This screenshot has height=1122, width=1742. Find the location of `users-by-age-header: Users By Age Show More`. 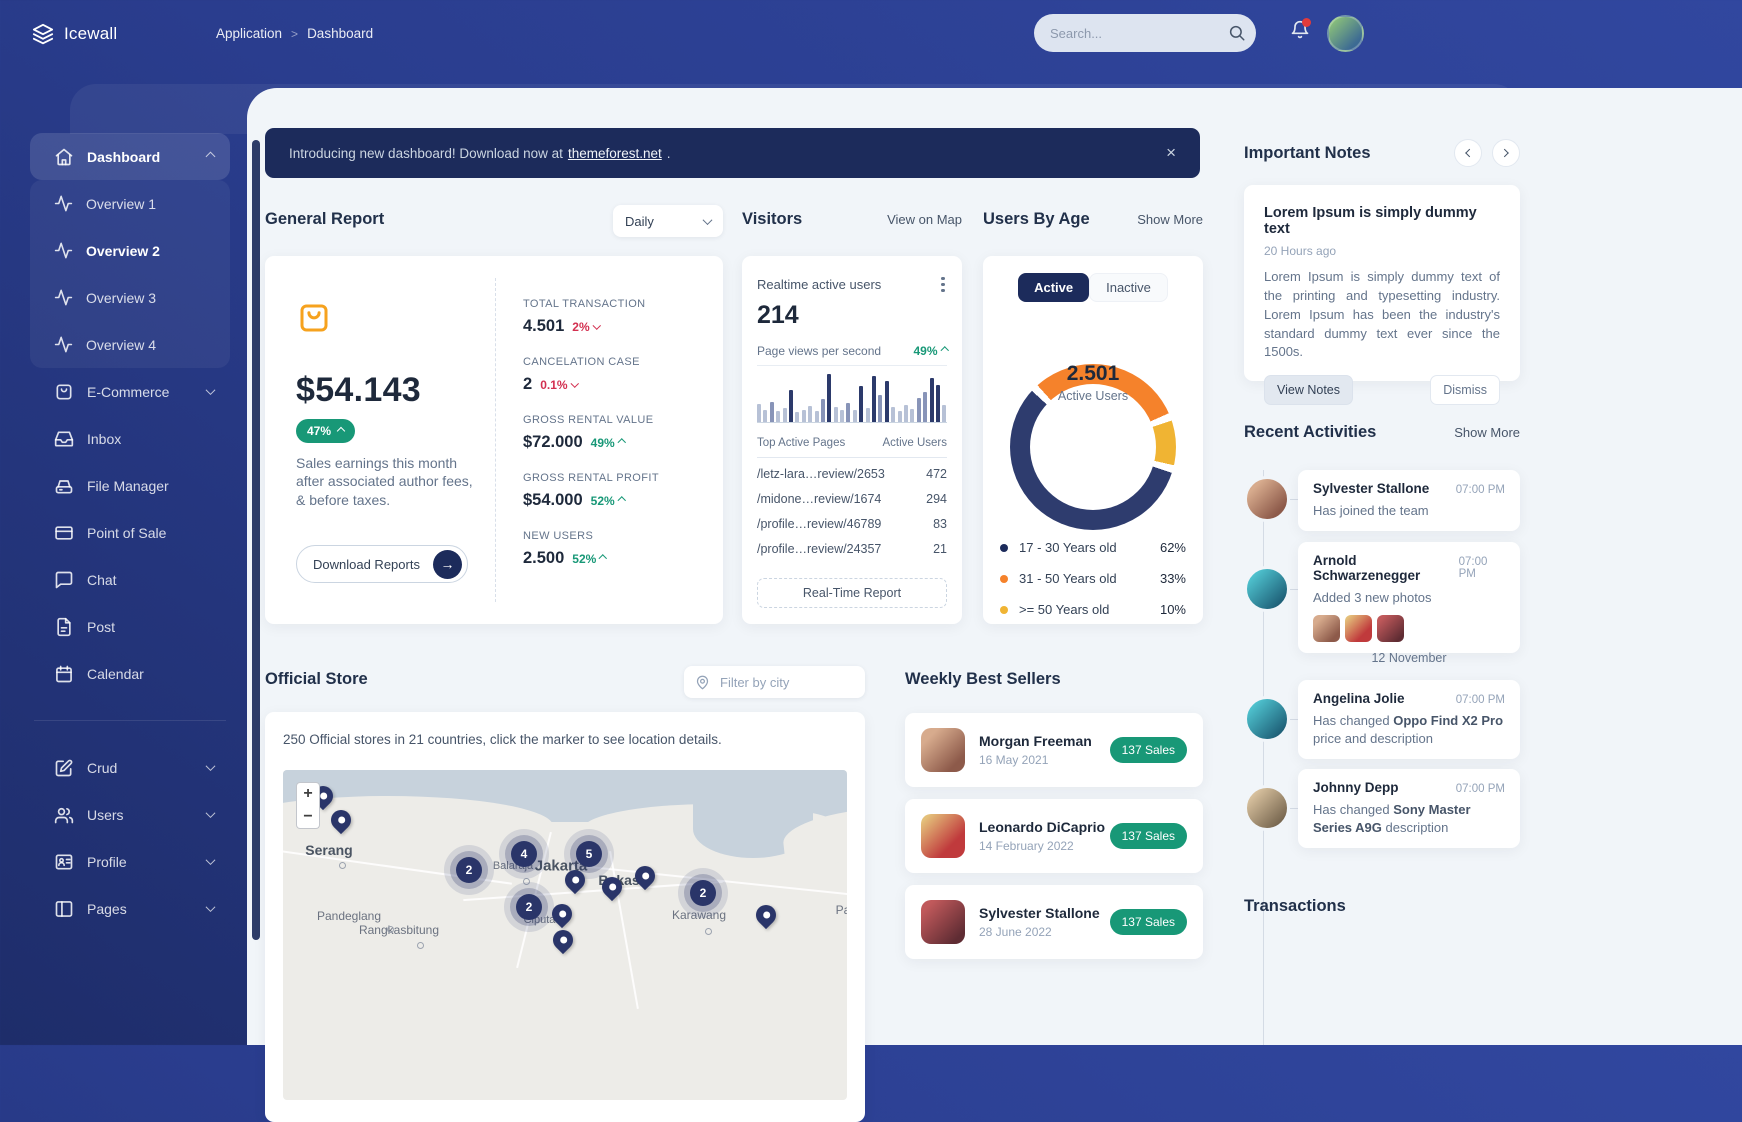

users-by-age-header: Users By Age Show More is located at coordinates (1093, 219).